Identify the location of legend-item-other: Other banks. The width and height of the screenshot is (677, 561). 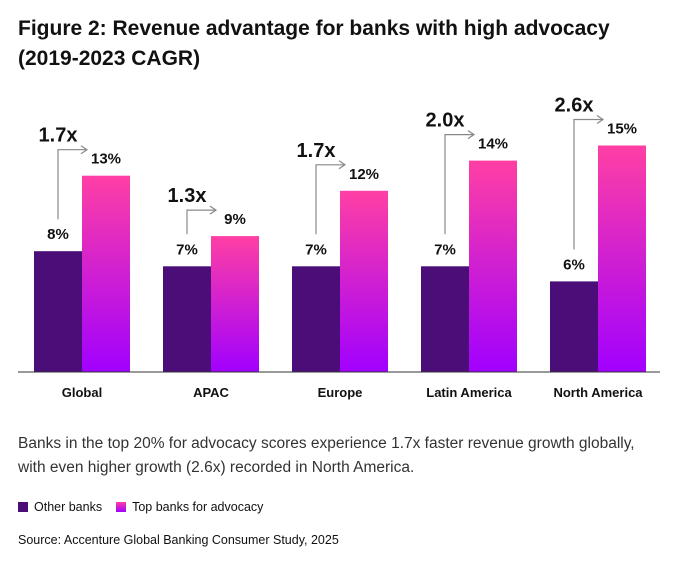
(60, 507).